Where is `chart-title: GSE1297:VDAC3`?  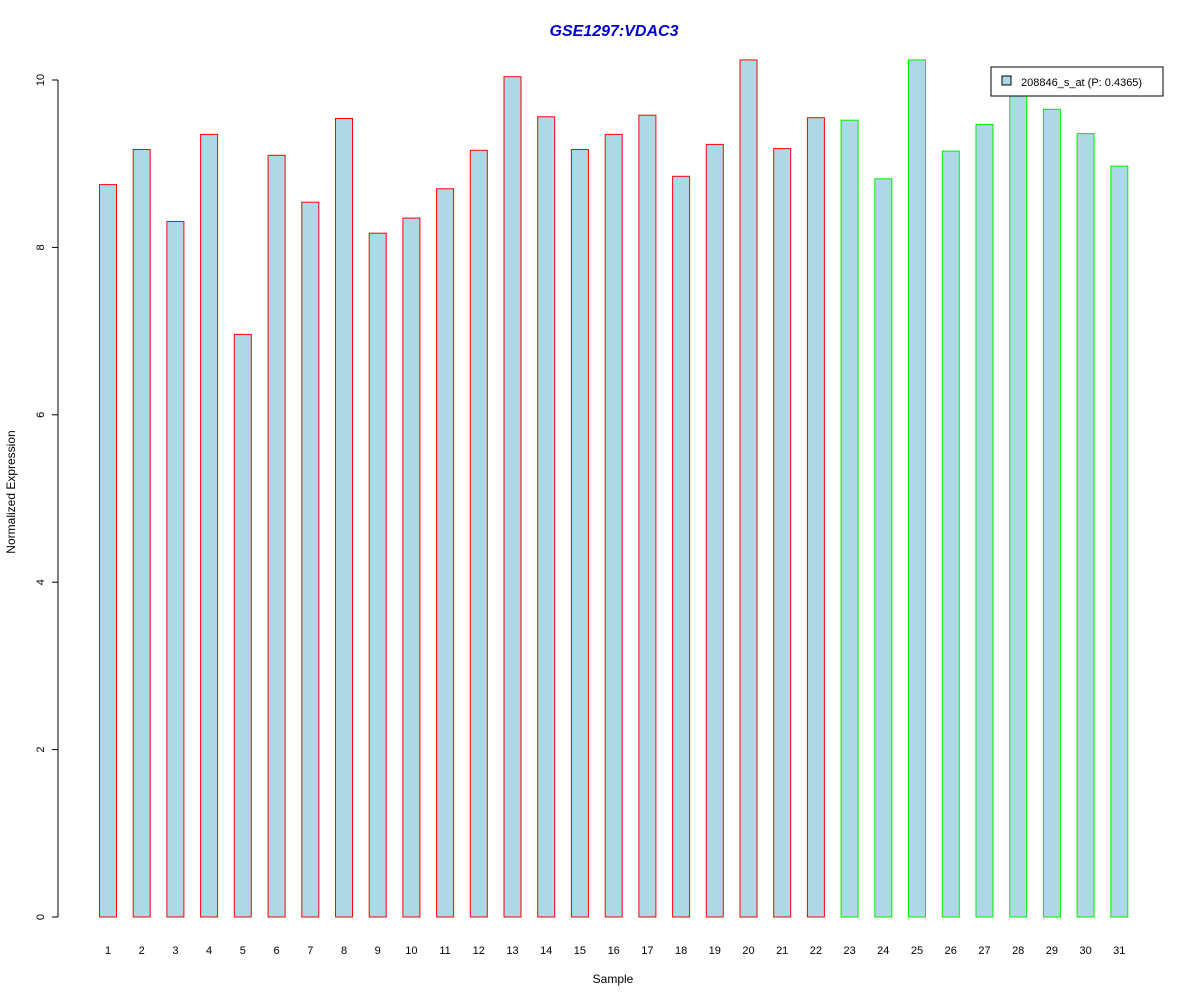 chart-title: GSE1297:VDAC3 is located at coordinates (614, 31).